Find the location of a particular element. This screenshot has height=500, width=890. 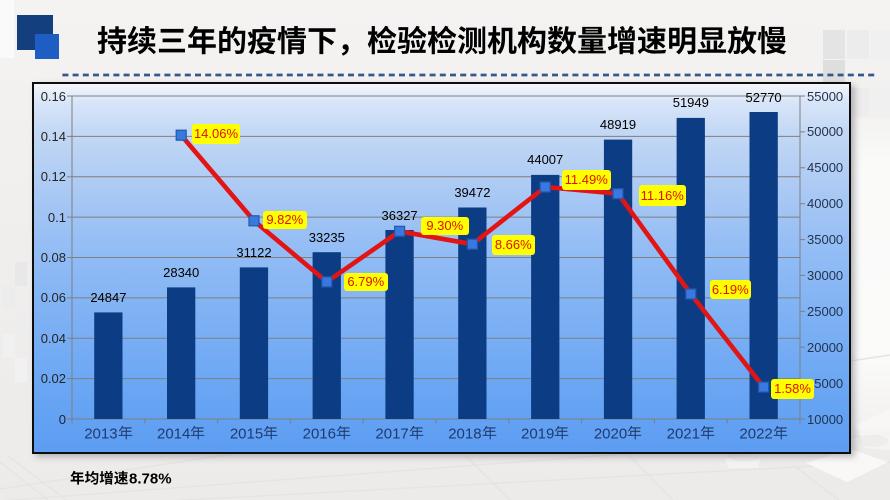

svg-text: 8.78% is located at coordinates (150, 478).